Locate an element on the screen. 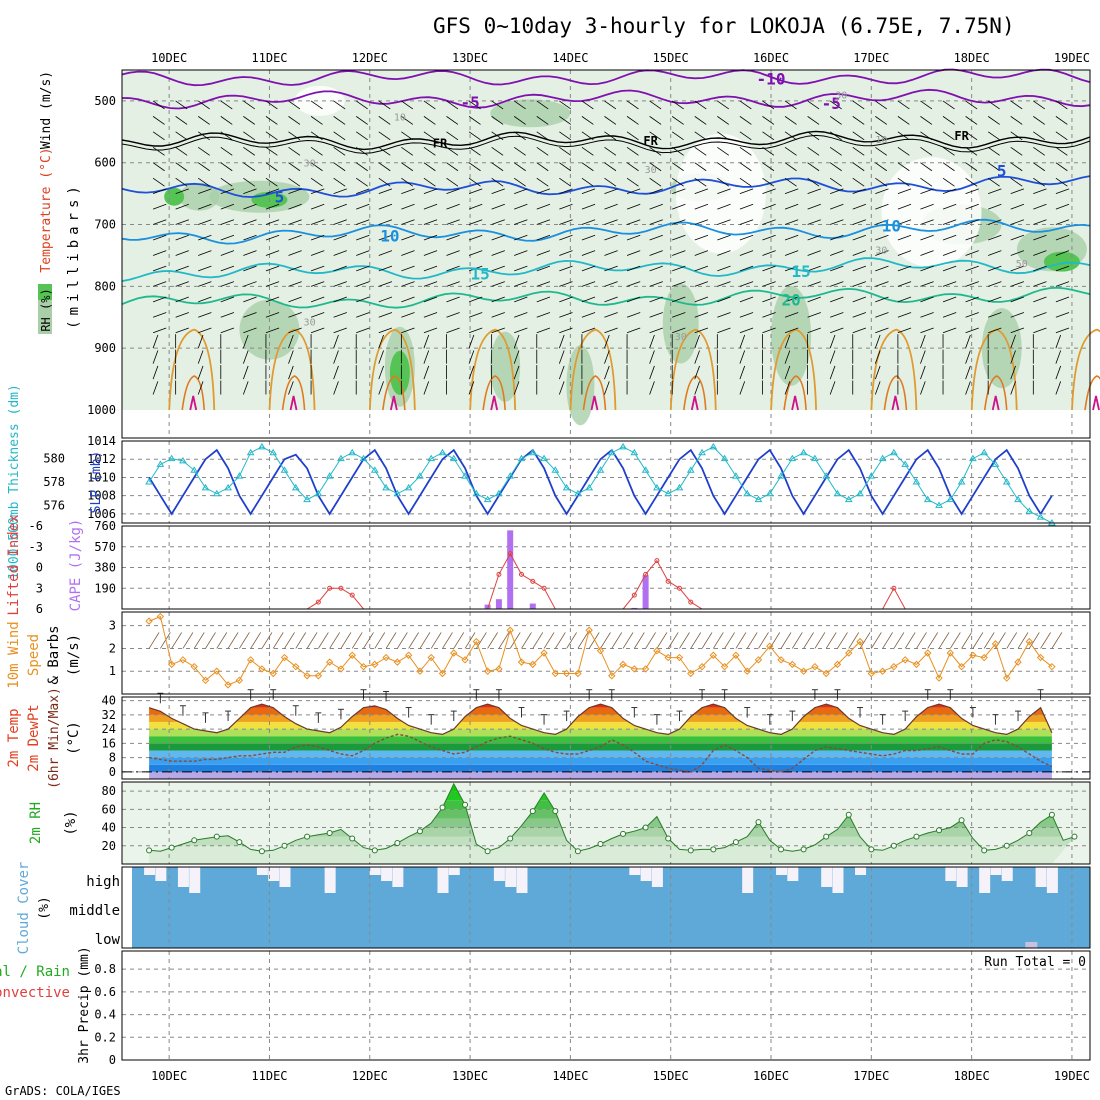  wind-speed-line is located at coordinates (600, 650).